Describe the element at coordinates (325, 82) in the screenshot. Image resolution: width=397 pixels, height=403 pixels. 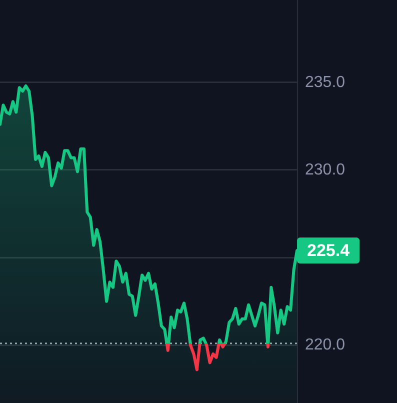
I see `y-tick-label: 235.0` at that location.